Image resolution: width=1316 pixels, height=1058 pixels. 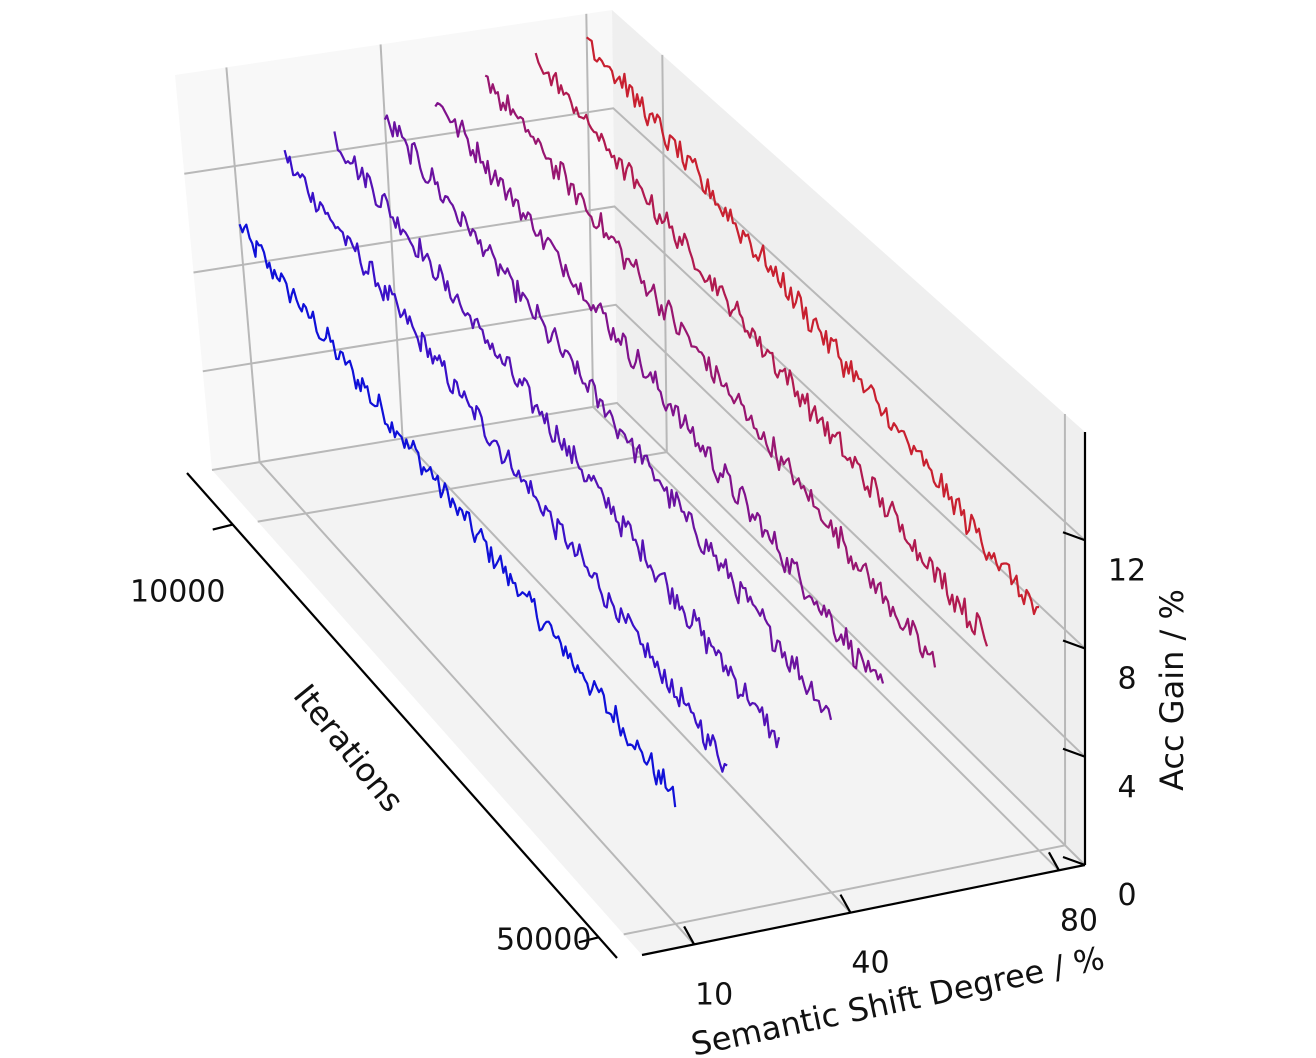 What do you see at coordinates (543, 939) in the screenshot?
I see `x-tick-label: 50000` at bounding box center [543, 939].